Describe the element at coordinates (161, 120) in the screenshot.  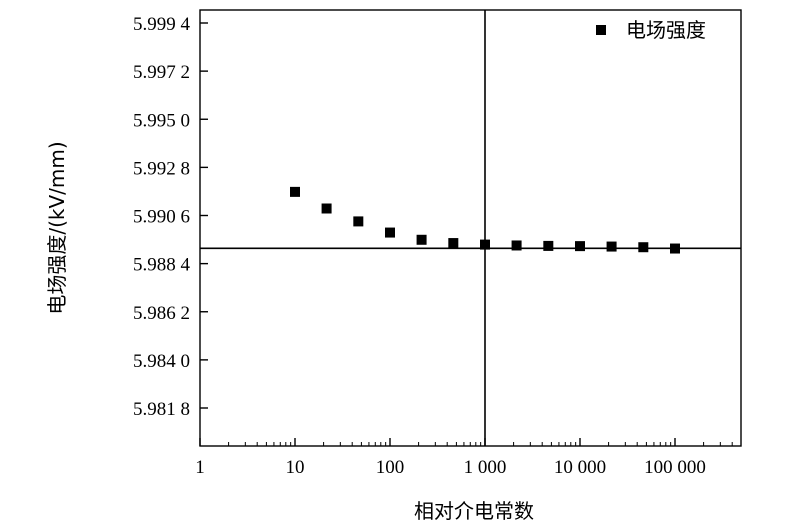
I see `y-tick-label: 5.995 0` at that location.